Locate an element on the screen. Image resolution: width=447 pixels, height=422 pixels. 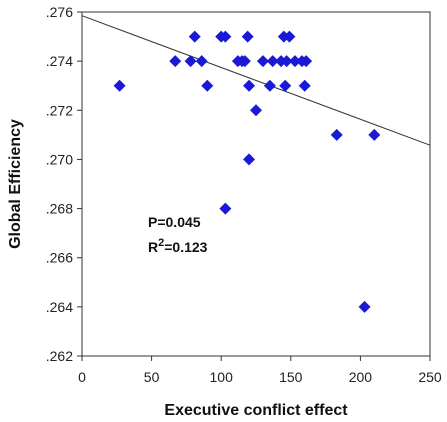
x-tick-label: 0 is located at coordinates (82, 377).